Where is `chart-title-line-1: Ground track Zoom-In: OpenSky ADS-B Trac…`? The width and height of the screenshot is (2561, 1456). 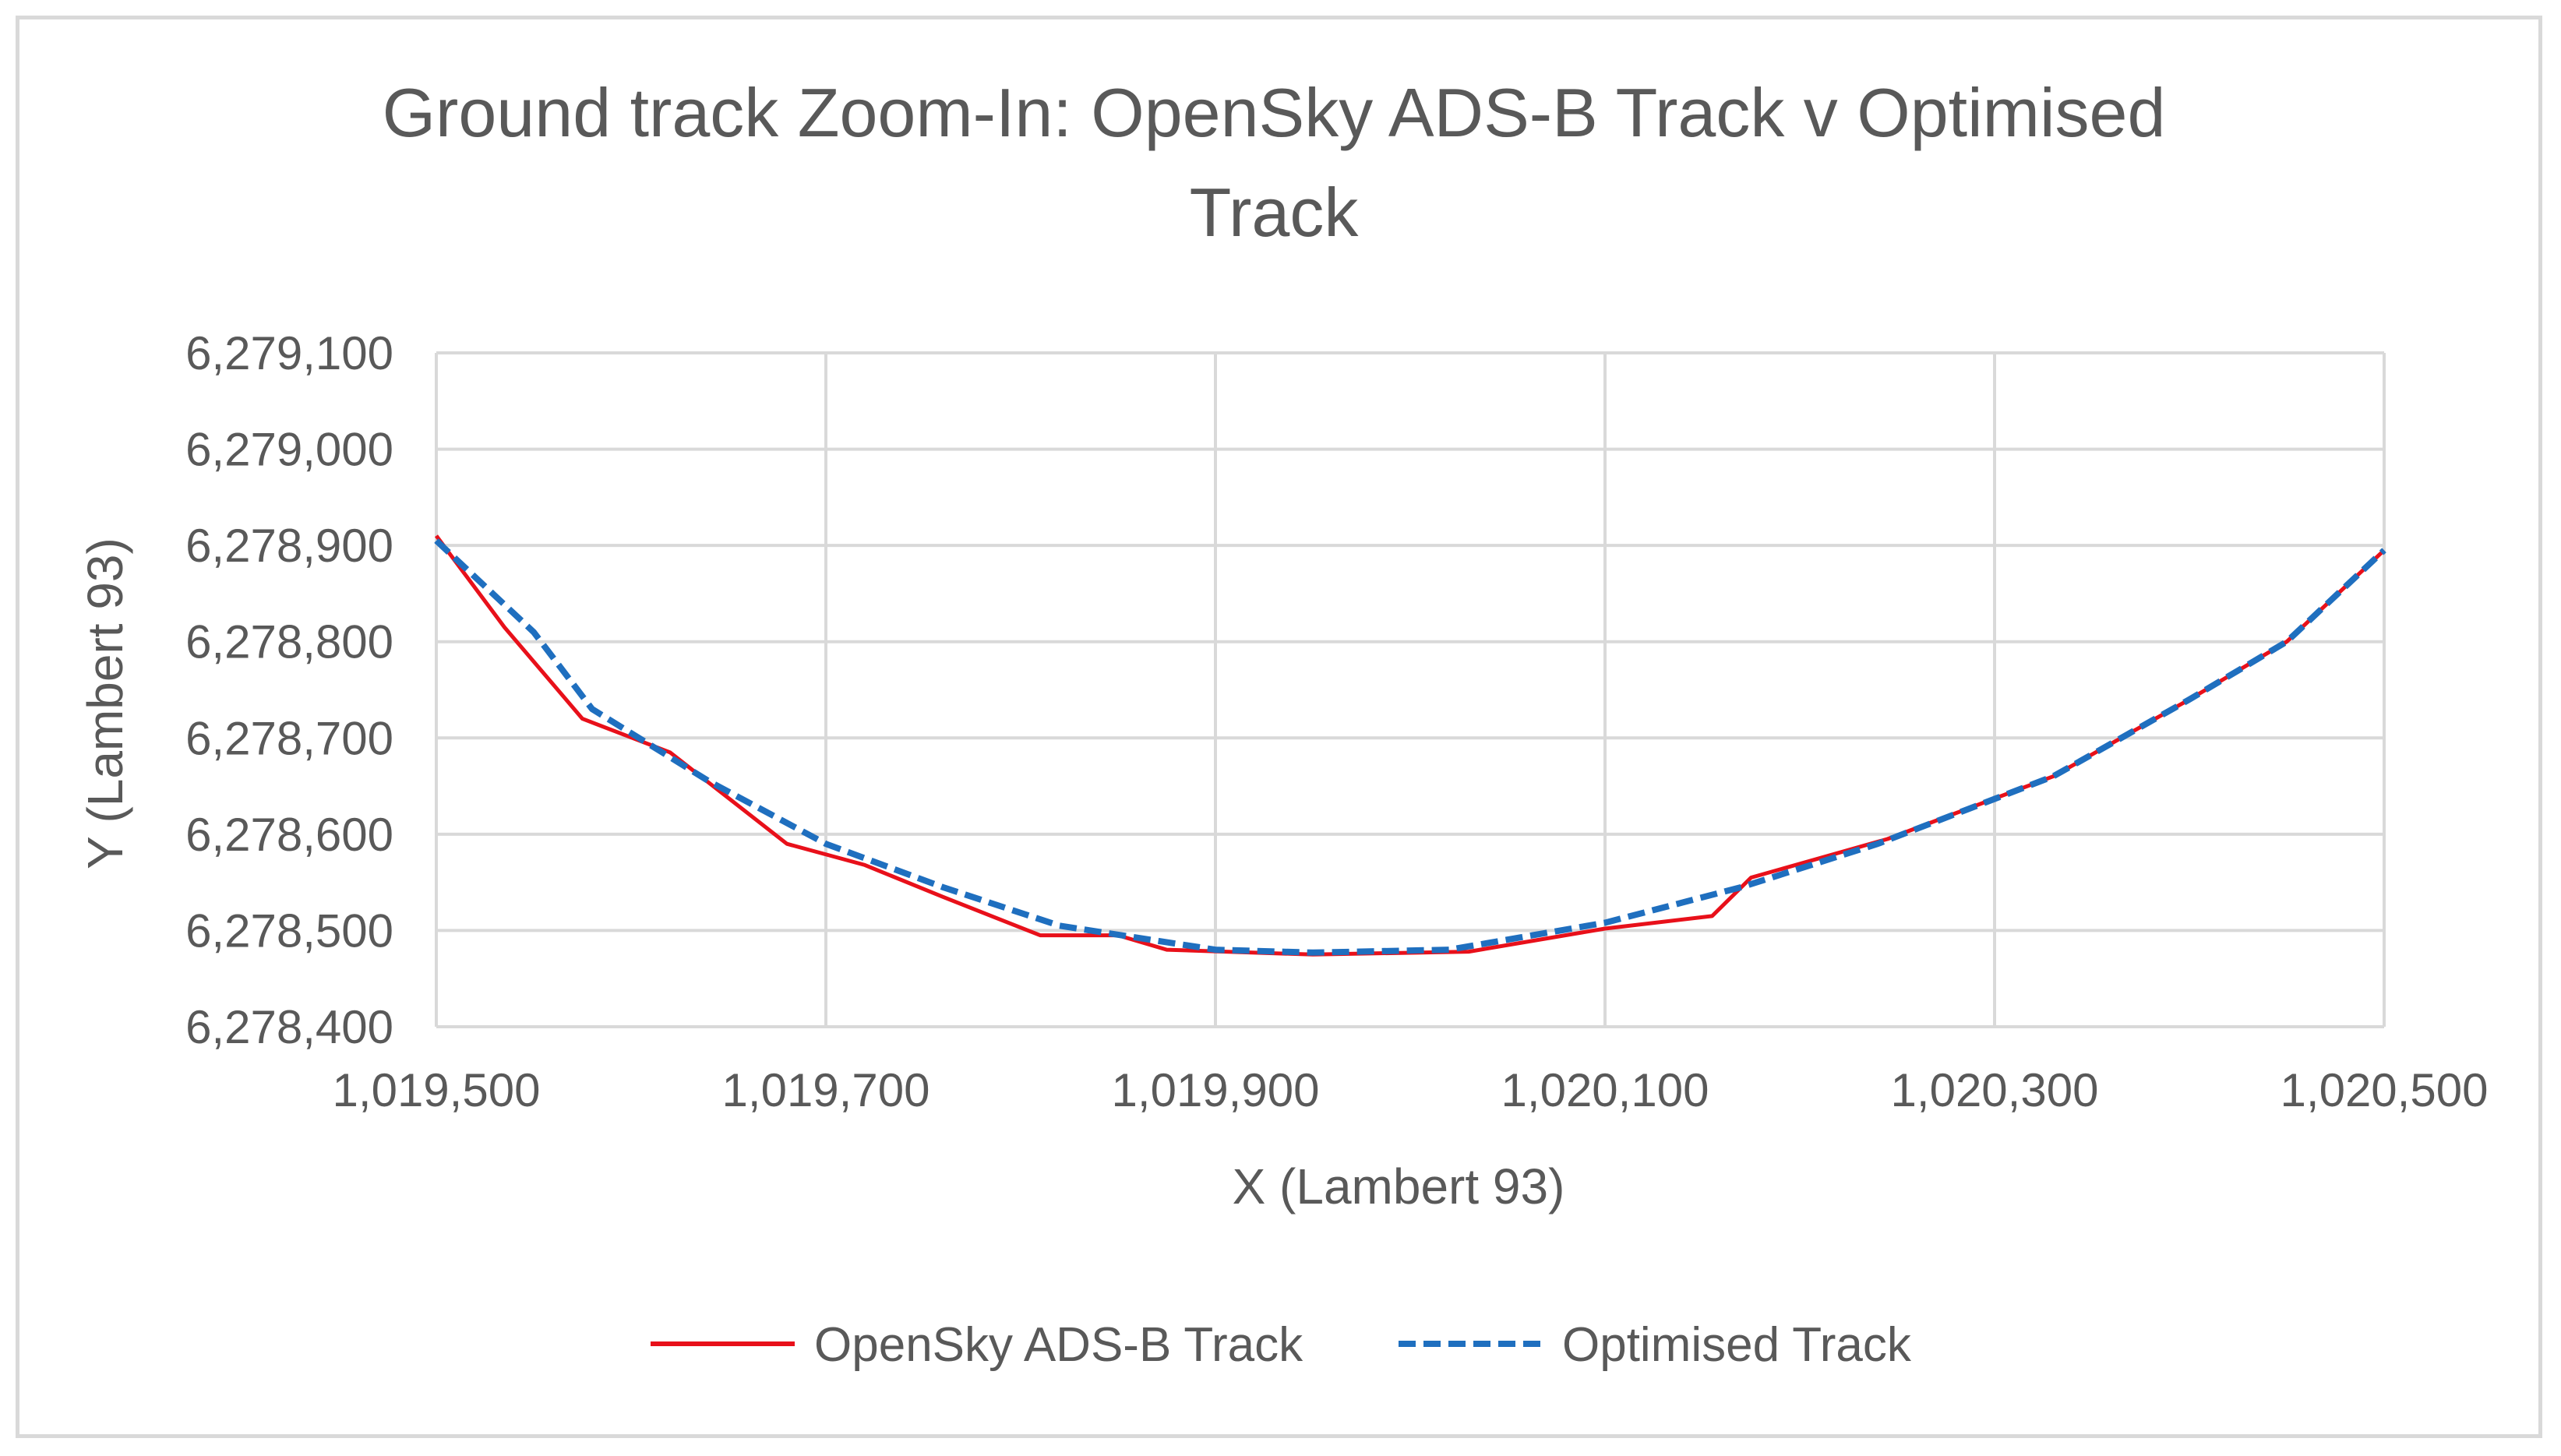 chart-title-line-1: Ground track Zoom-In: OpenSky ADS-B Trac… is located at coordinates (1274, 113).